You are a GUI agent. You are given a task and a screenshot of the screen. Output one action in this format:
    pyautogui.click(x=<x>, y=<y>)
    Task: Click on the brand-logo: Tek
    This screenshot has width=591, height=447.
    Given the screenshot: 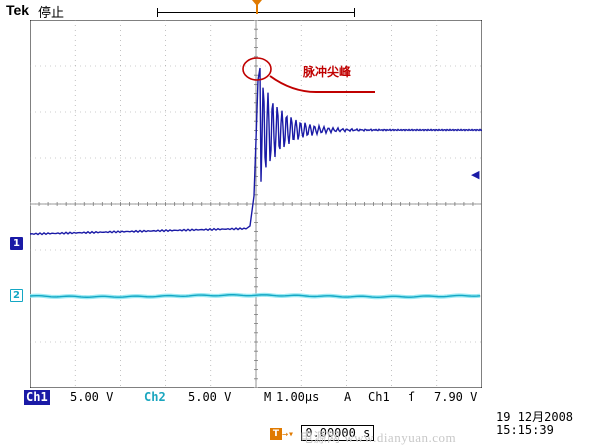 What is the action you would take?
    pyautogui.click(x=18, y=10)
    